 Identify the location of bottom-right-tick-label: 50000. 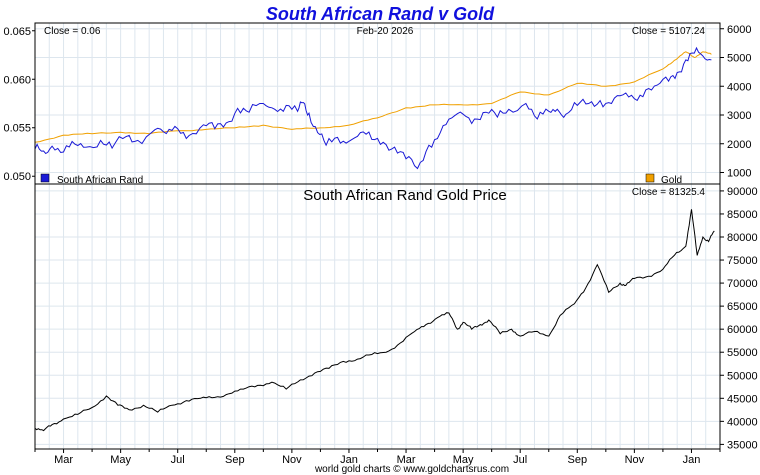
(742, 376).